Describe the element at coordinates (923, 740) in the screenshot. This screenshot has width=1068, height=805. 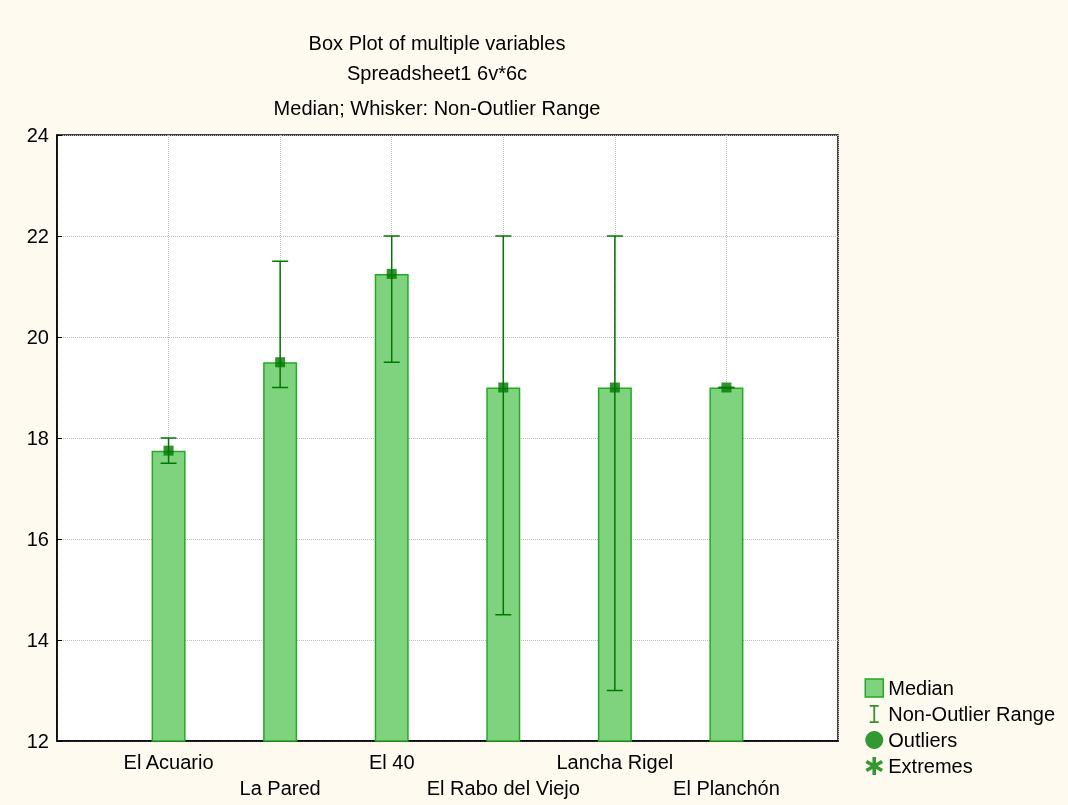
I see `legend-label: Outliers` at that location.